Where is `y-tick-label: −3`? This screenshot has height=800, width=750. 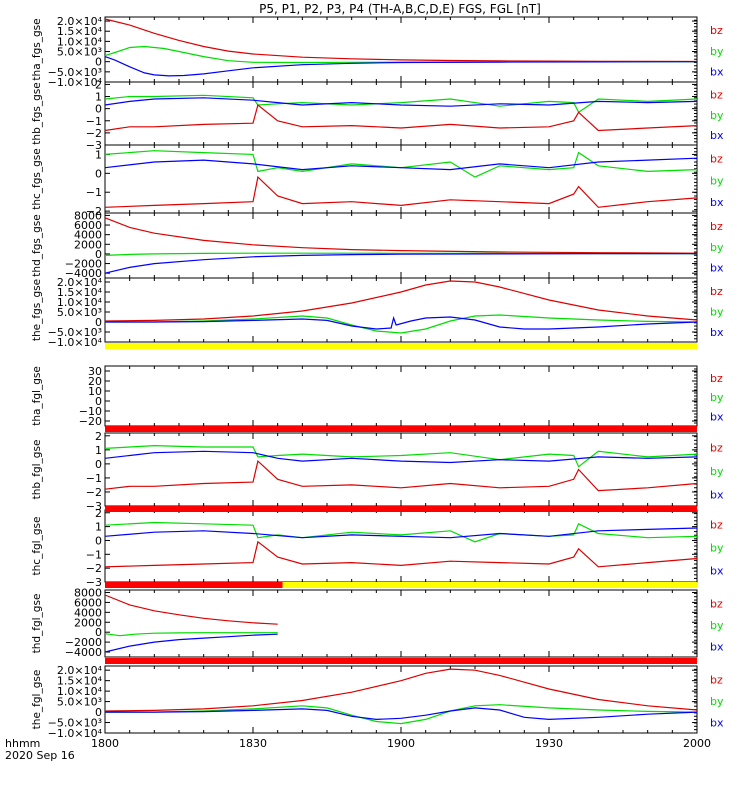 y-tick-label: −3 is located at coordinates (94, 145).